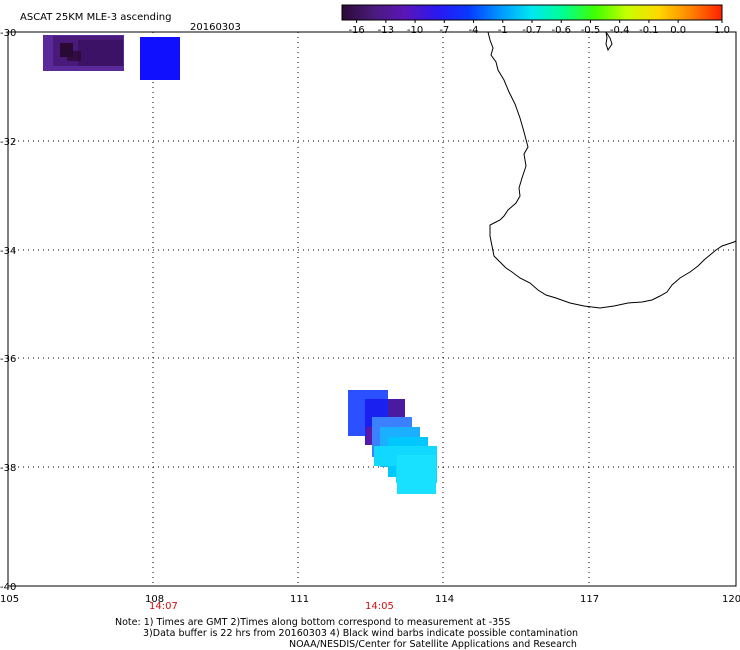 Image resolution: width=740 pixels, height=650 pixels. What do you see at coordinates (8, 33) in the screenshot?
I see `lat-label: -30` at bounding box center [8, 33].